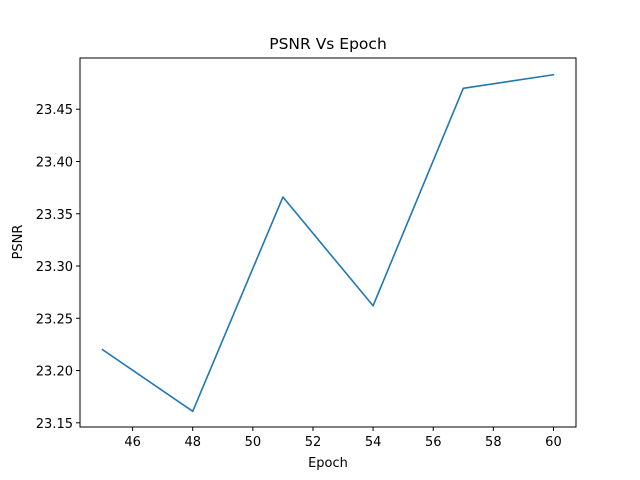 The width and height of the screenshot is (640, 480). What do you see at coordinates (328, 44) in the screenshot?
I see `chart-title: PSNR Vs Epoch` at bounding box center [328, 44].